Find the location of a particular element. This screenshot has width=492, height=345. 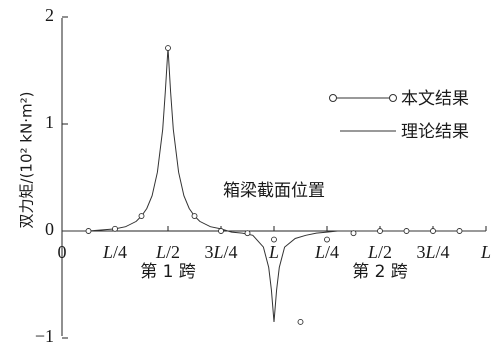

y-tick-label: −1 is located at coordinates (44, 335).